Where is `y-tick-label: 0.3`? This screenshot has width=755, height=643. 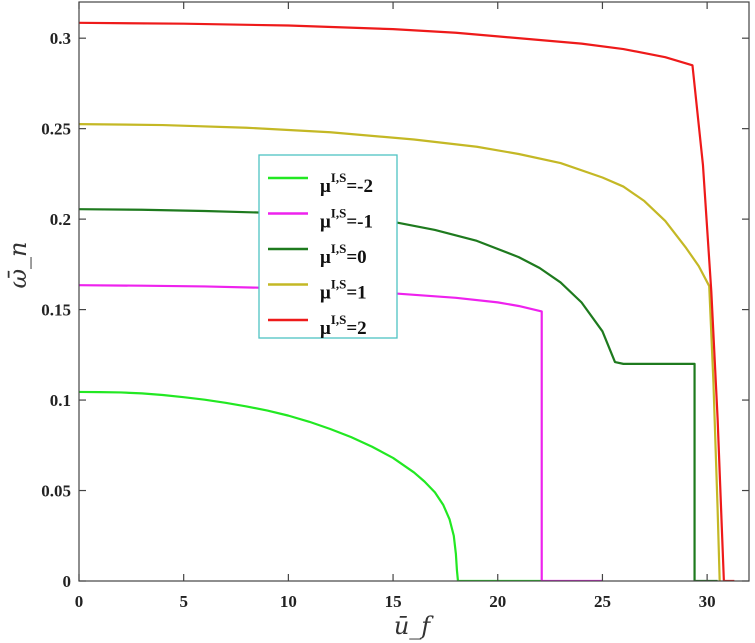
y-tick-label: 0.3 is located at coordinates (60, 38).